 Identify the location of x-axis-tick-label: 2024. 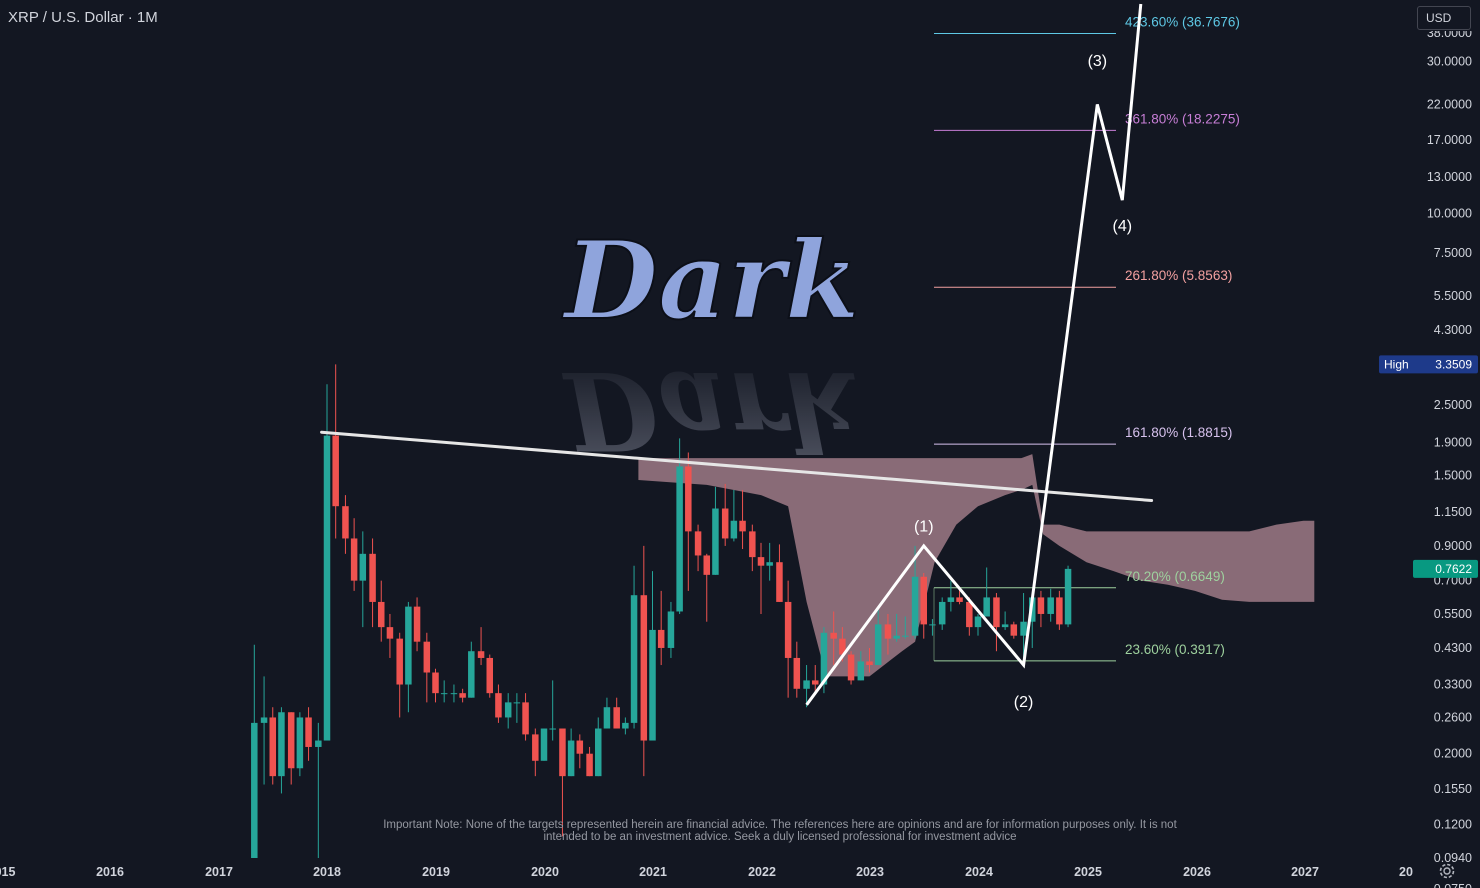
(979, 872).